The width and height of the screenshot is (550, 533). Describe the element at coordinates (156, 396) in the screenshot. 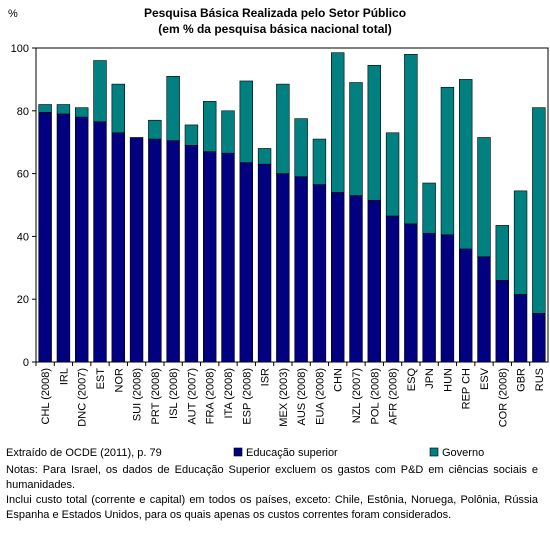

I see `x-tick-label: PRT (2008)` at that location.